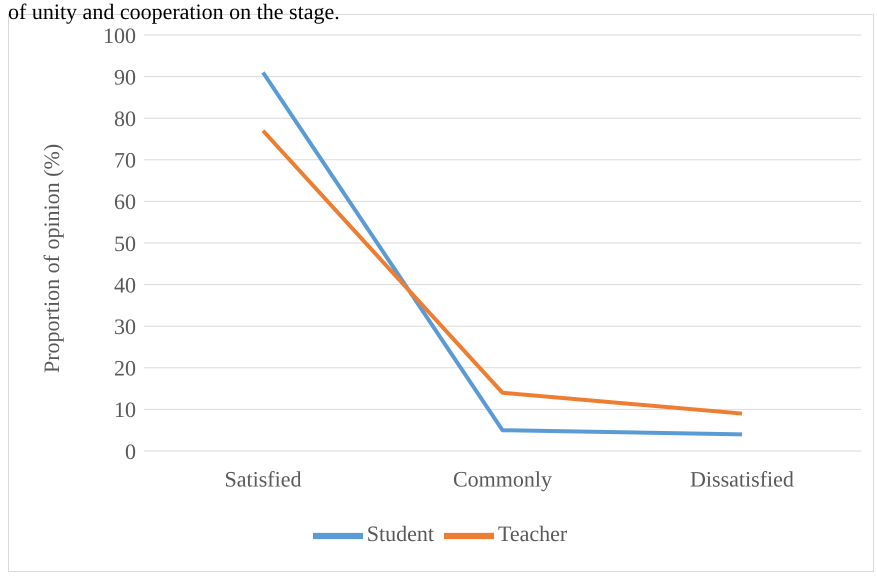 This screenshot has width=877, height=580. Describe the element at coordinates (125, 119) in the screenshot. I see `y-tick-label: 80` at that location.